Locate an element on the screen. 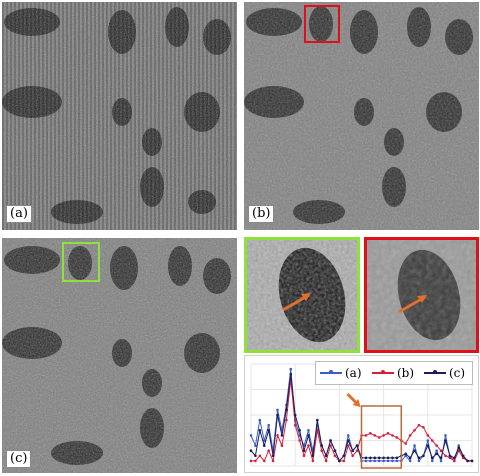  chart-plot is located at coordinates (361, 416).